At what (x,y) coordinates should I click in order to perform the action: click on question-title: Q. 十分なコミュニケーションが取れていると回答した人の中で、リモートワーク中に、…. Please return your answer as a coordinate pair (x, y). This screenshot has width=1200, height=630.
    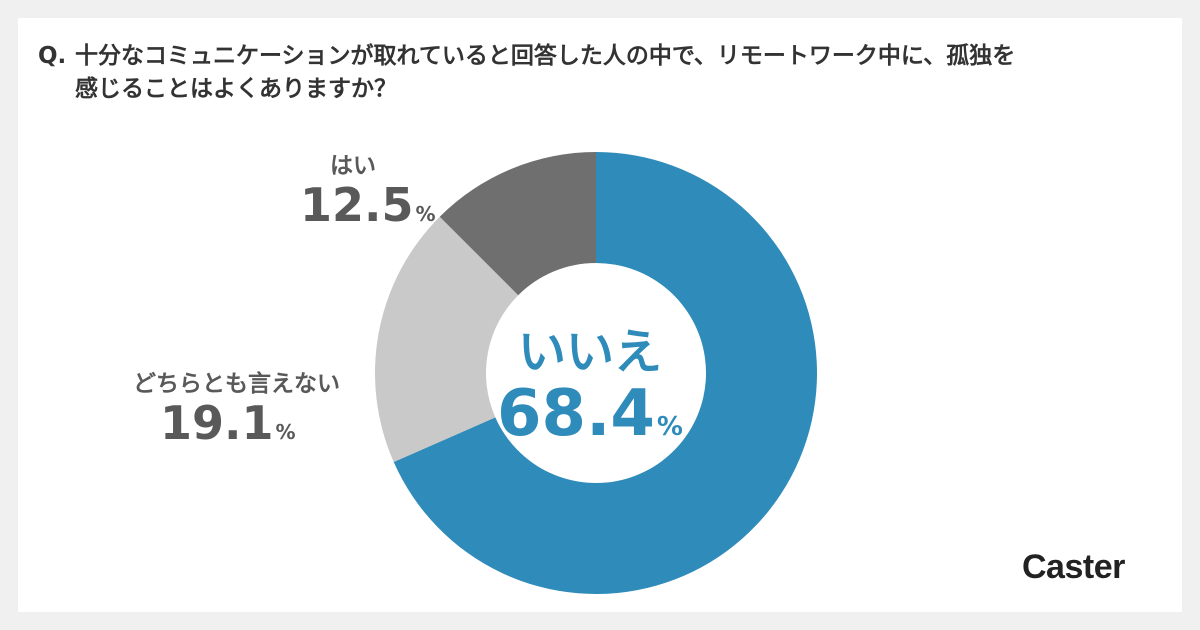
    Looking at the image, I should click on (608, 73).